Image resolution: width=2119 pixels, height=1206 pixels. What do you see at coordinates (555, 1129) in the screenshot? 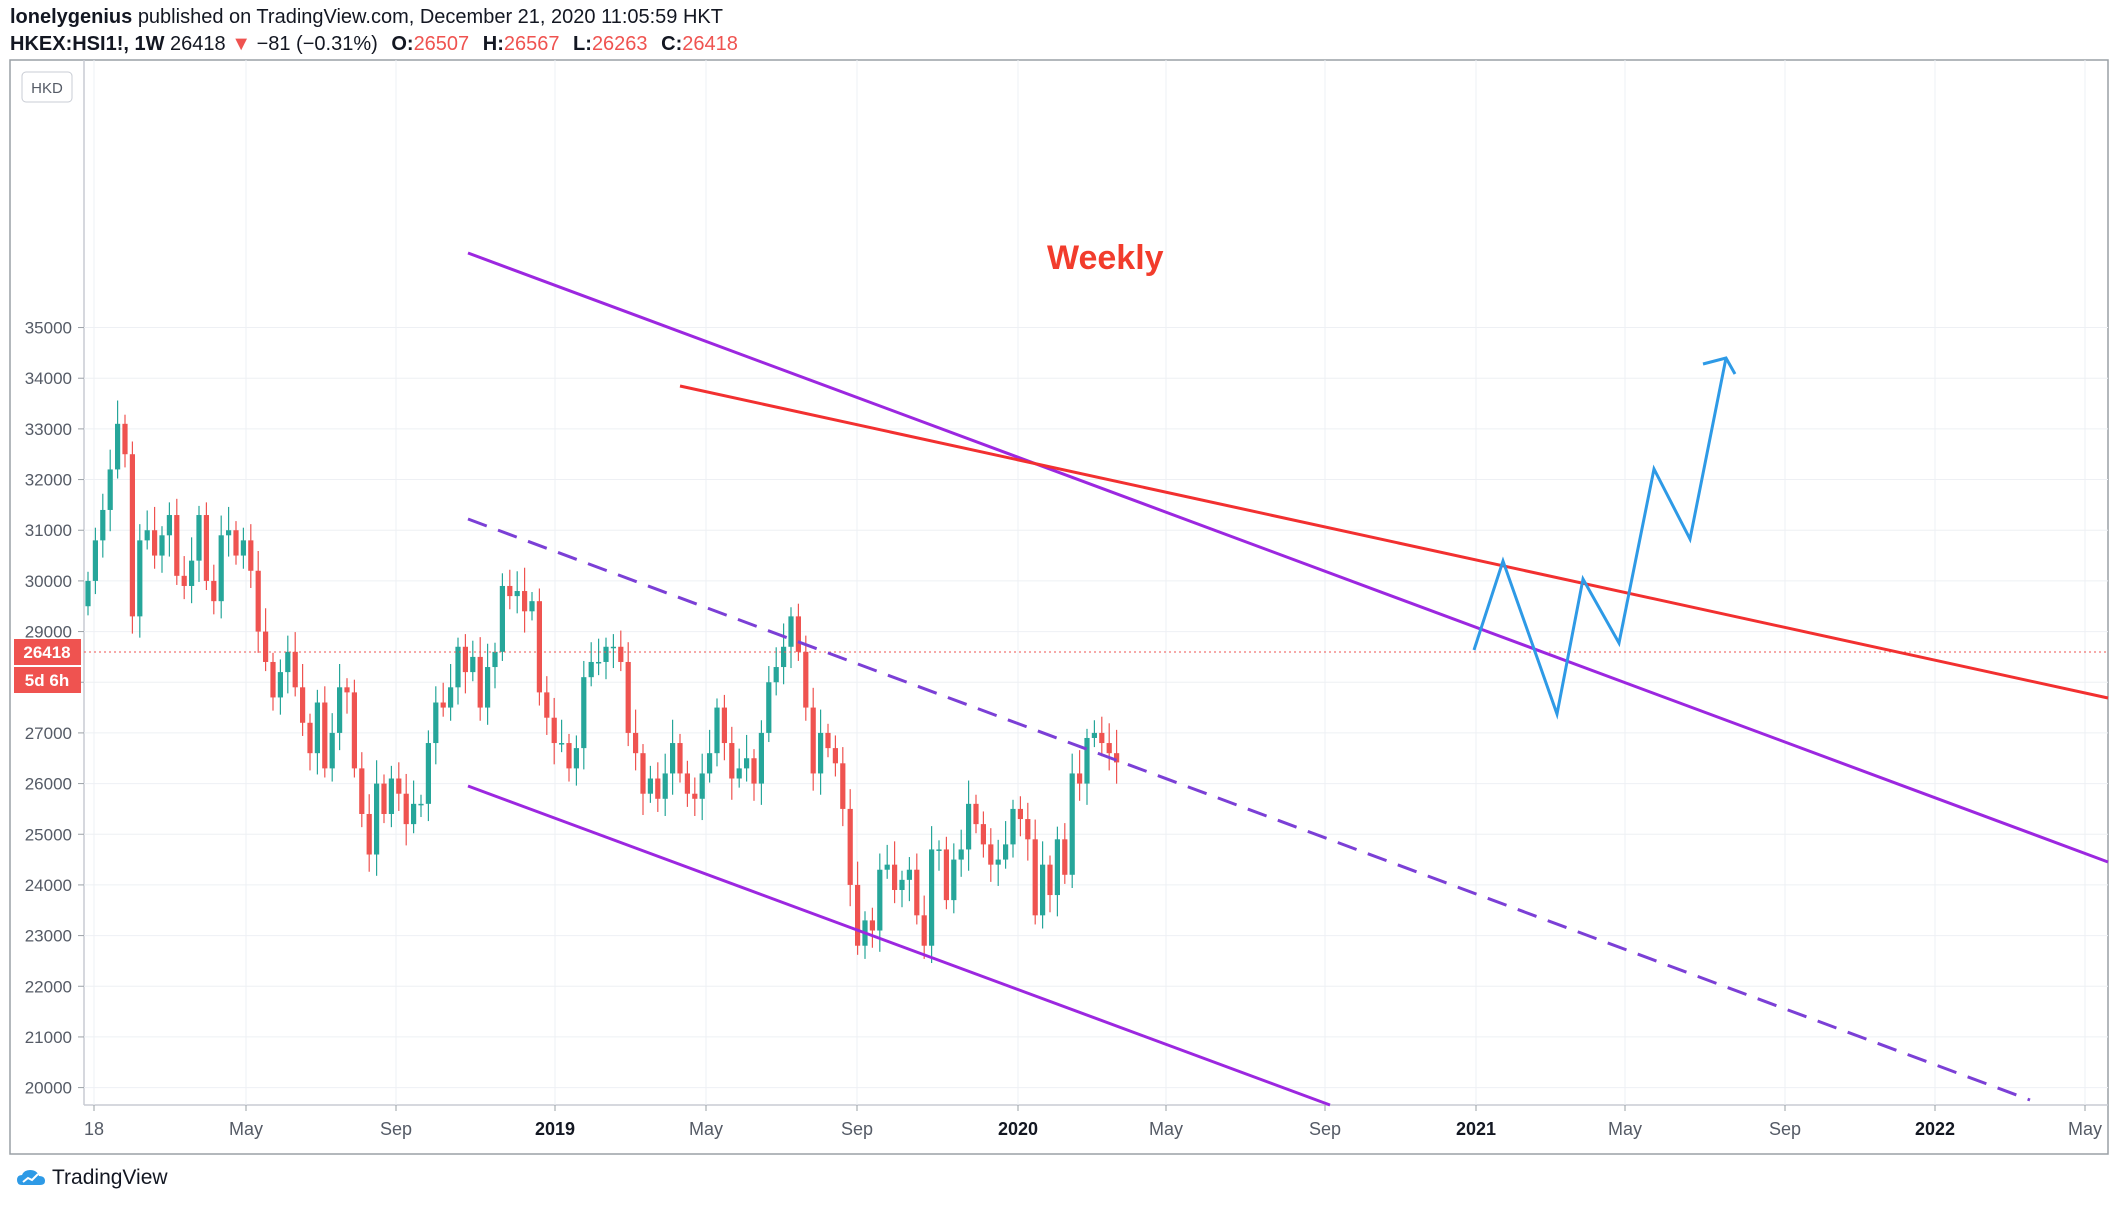
I see `time-tick-label: 2019` at bounding box center [555, 1129].